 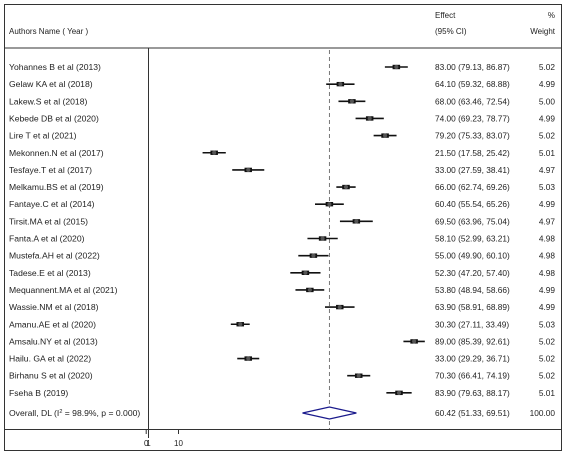 I want to click on estimate-ci-text: 68.00 (63.46, 72.54), so click(x=472, y=101).